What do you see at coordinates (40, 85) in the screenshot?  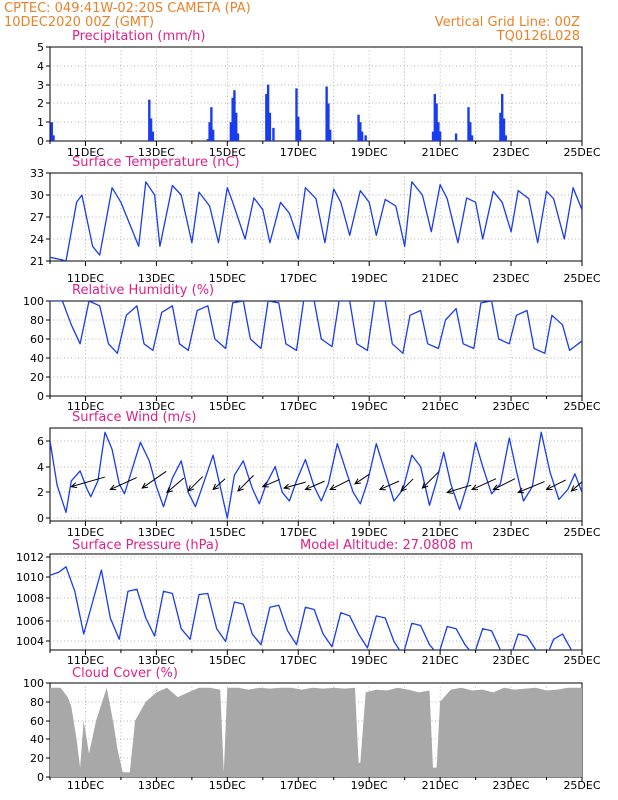 I see `precip-ytick-label: 3` at bounding box center [40, 85].